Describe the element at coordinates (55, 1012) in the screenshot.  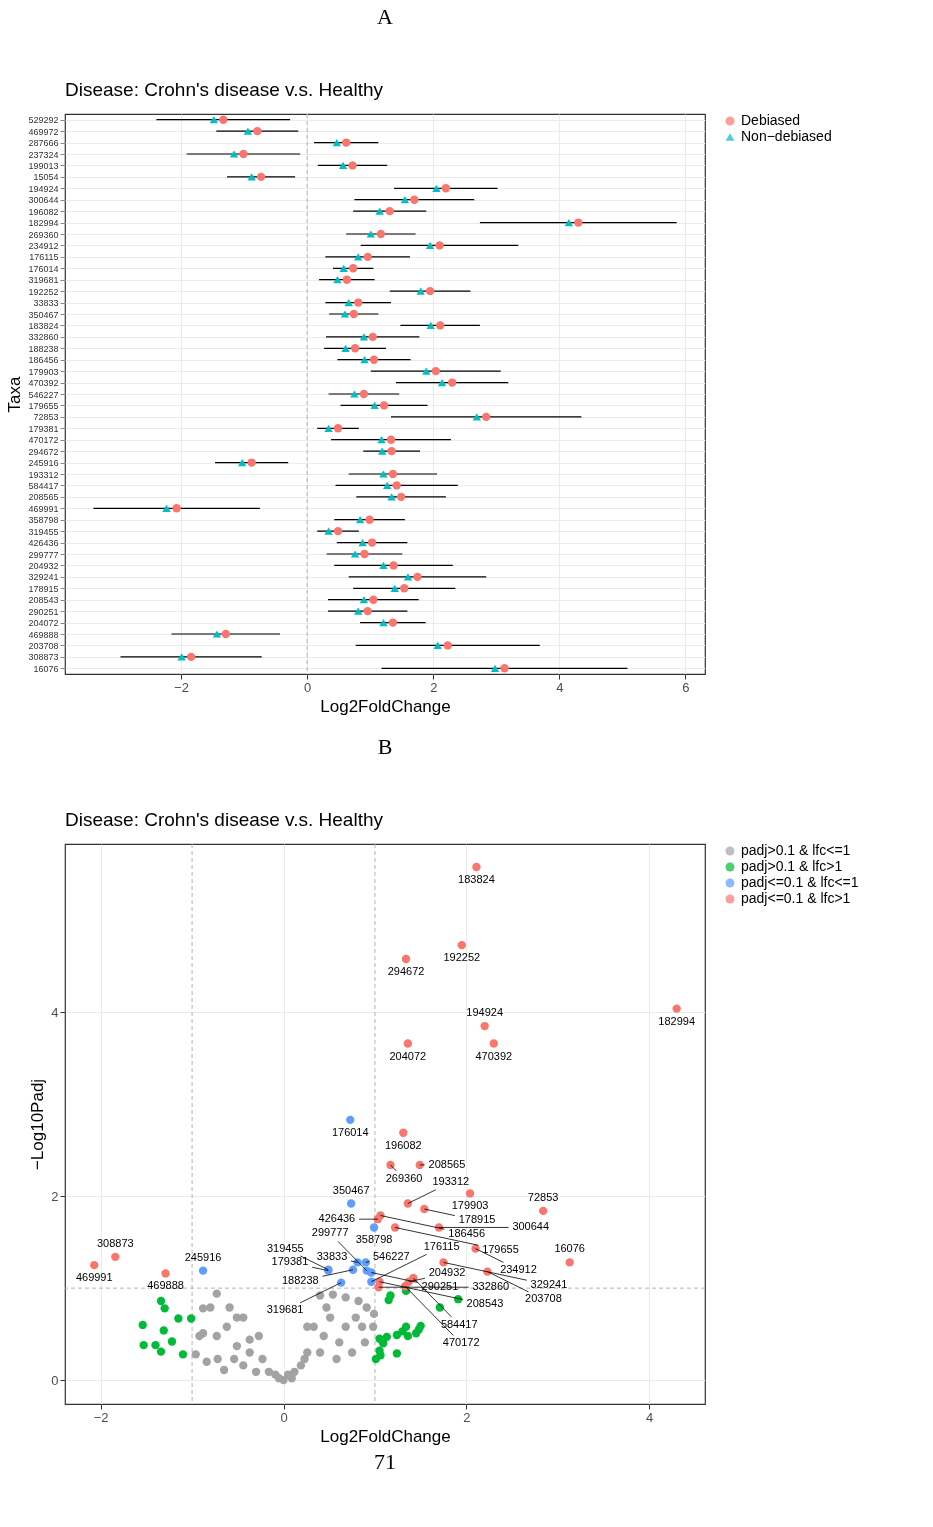
I see `y-tick-label: 4` at that location.